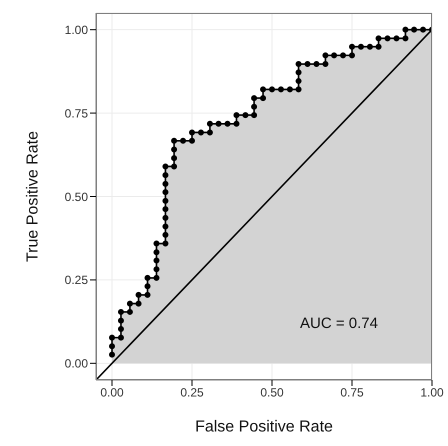 This screenshot has height=446, width=448. I want to click on y-axis-title: True Positive Rate, so click(33, 196).